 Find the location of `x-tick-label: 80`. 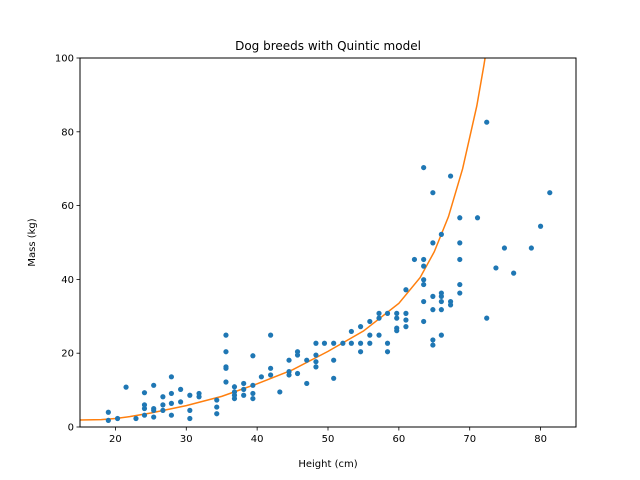

x-tick-label: 80 is located at coordinates (540, 439).